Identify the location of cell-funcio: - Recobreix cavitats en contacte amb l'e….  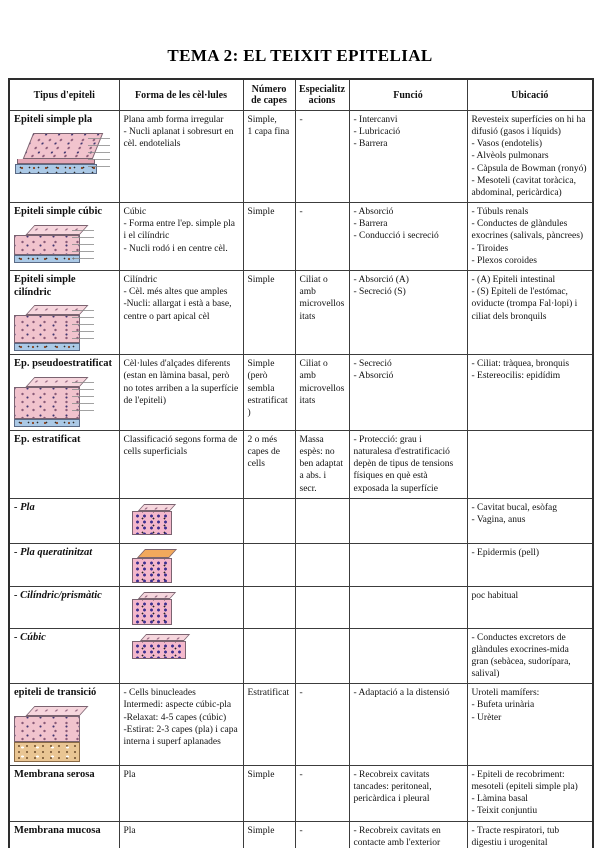
(408, 834).